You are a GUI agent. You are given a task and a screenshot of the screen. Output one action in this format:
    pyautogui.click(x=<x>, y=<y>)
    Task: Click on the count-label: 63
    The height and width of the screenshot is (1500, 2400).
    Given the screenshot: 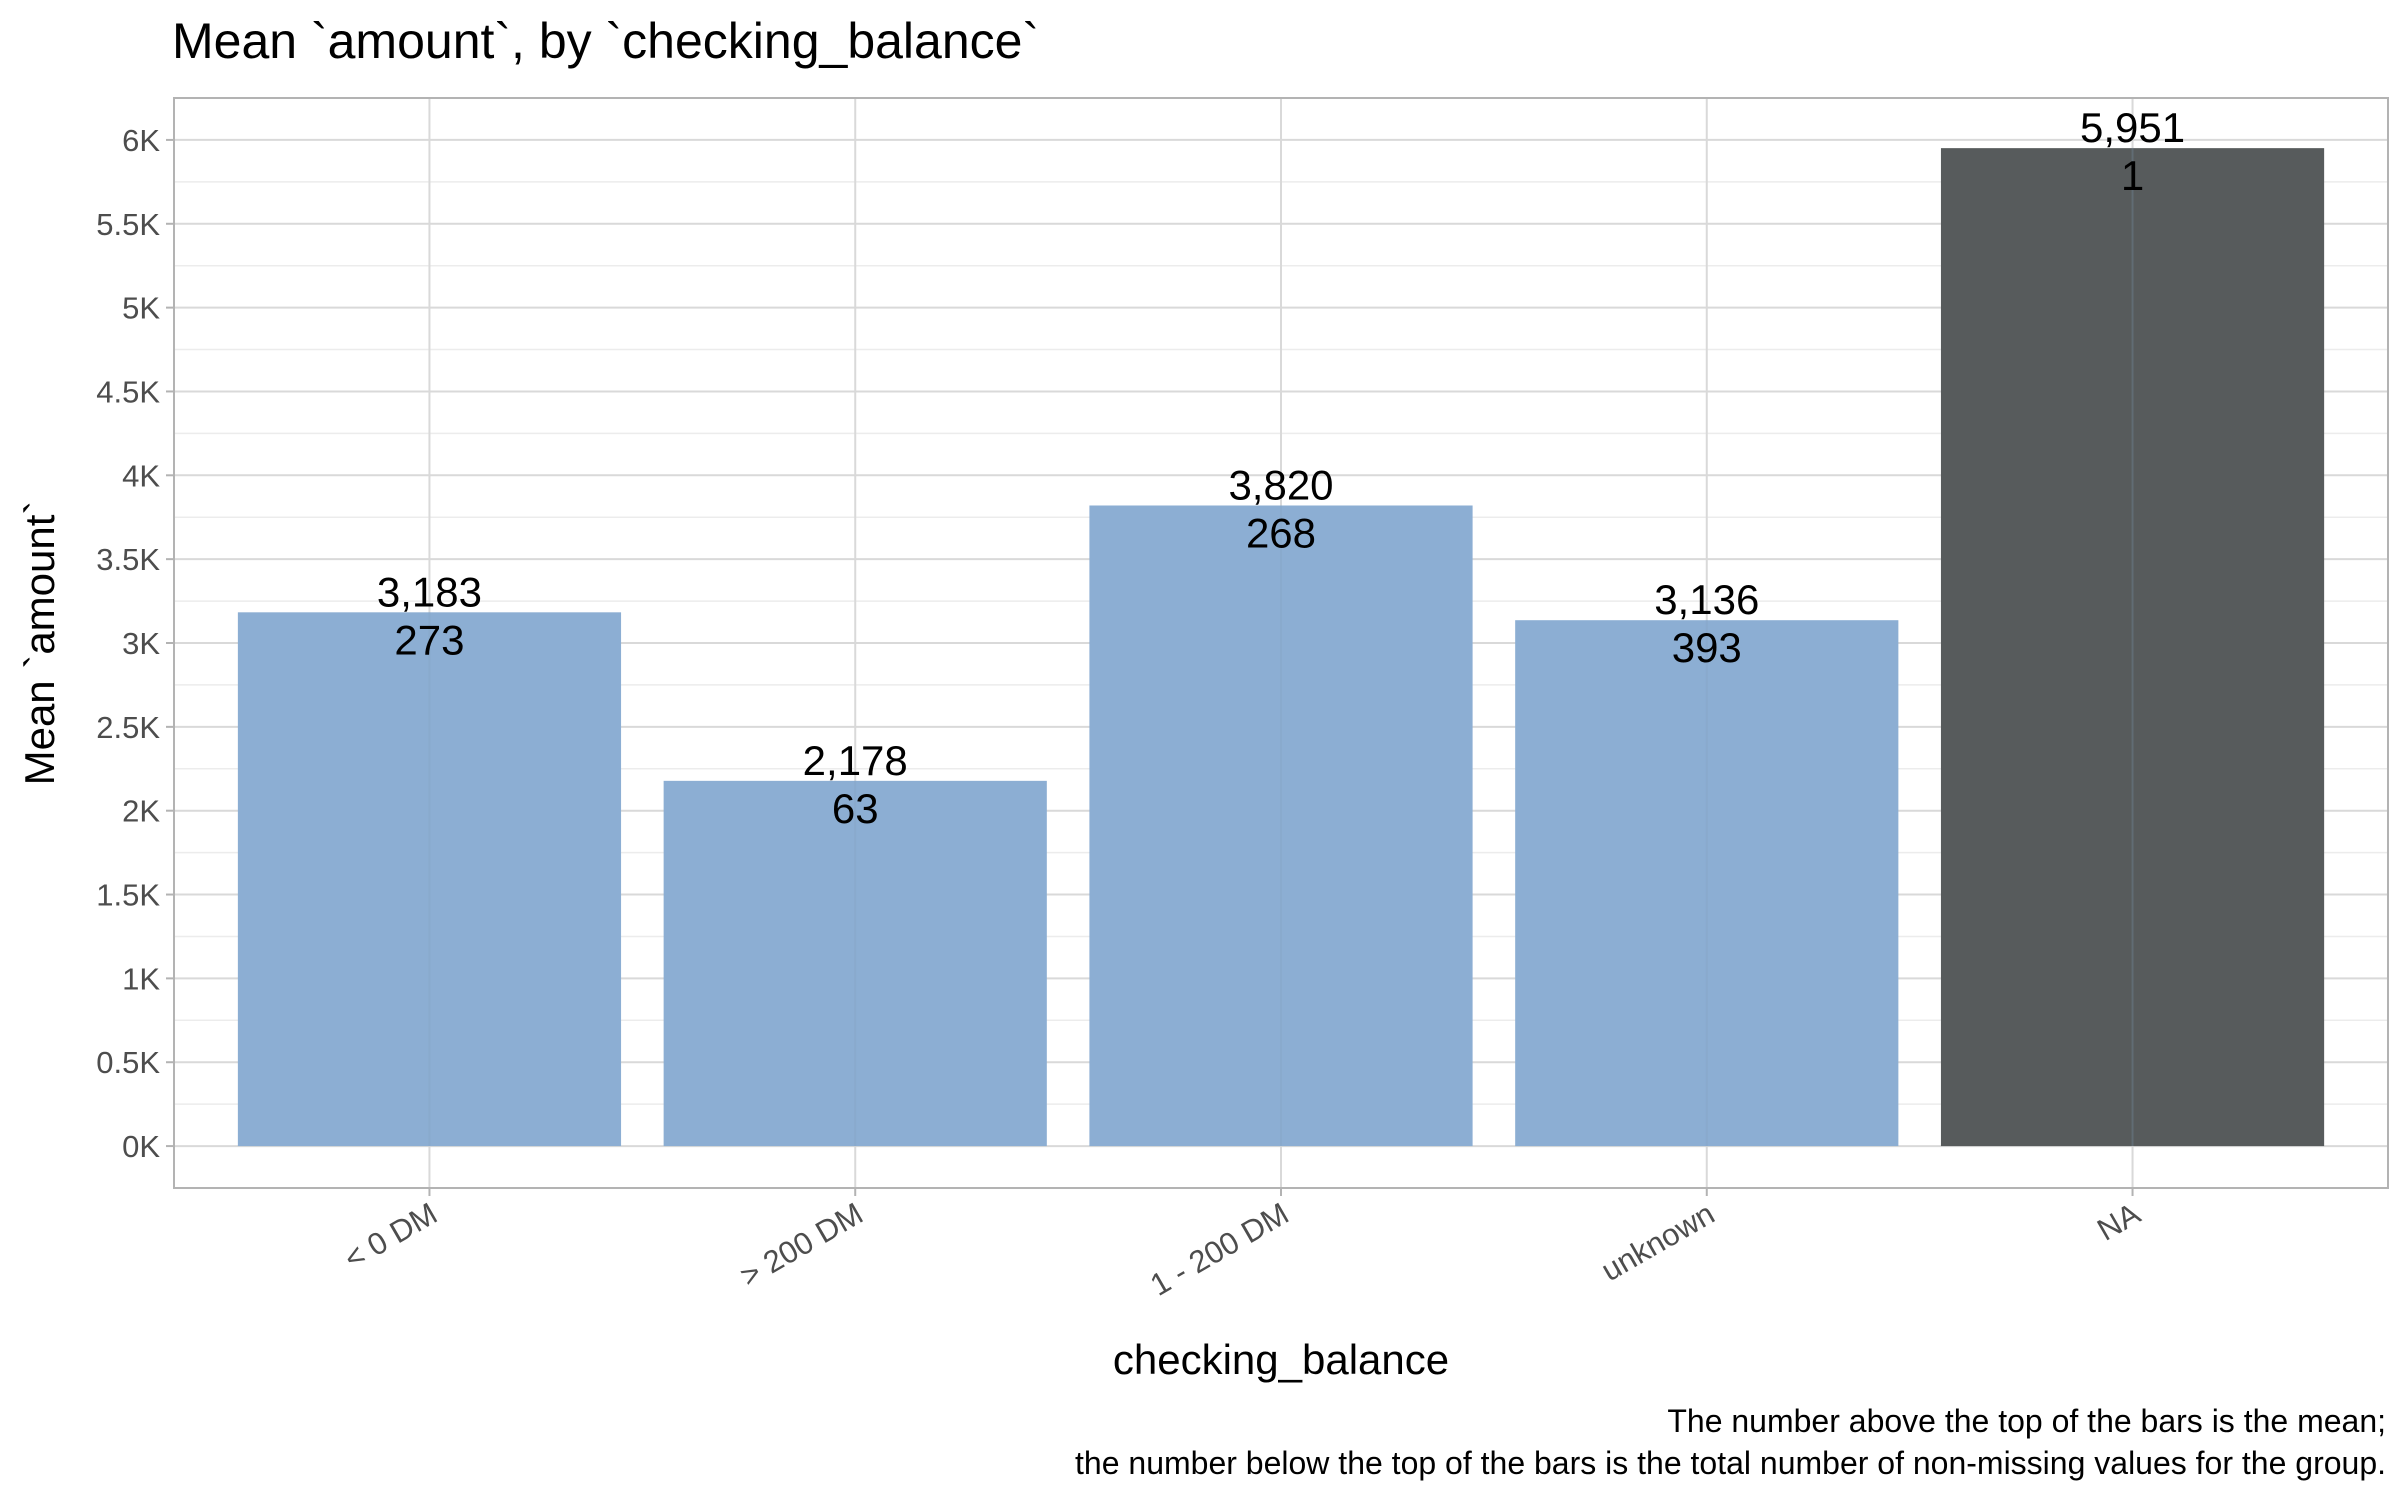 What is the action you would take?
    pyautogui.click(x=855, y=808)
    